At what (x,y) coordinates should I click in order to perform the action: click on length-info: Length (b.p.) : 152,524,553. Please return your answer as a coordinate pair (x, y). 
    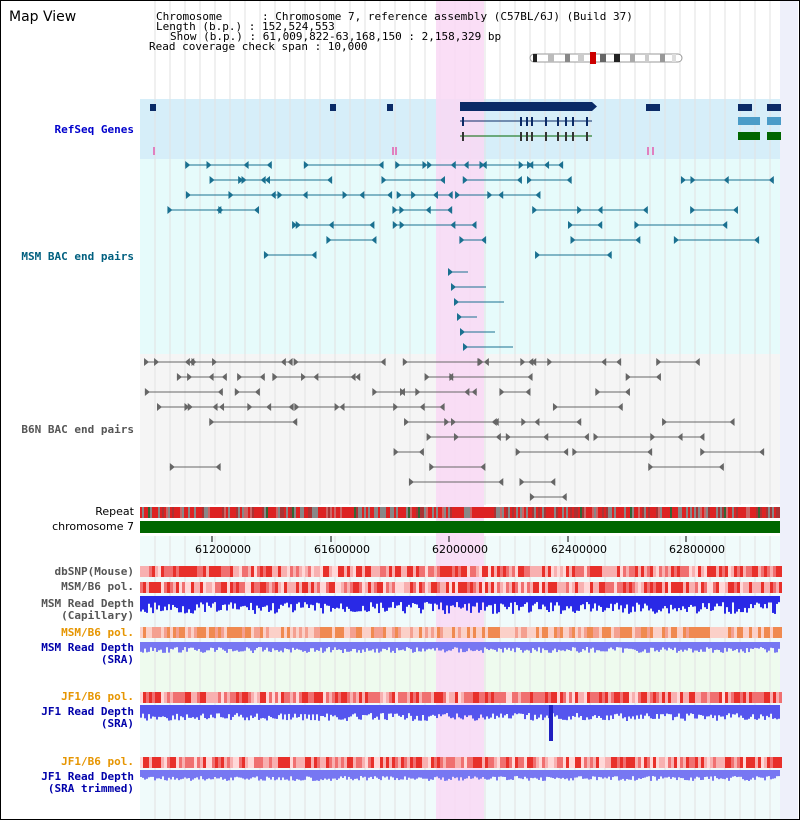
    Looking at the image, I should click on (245, 26).